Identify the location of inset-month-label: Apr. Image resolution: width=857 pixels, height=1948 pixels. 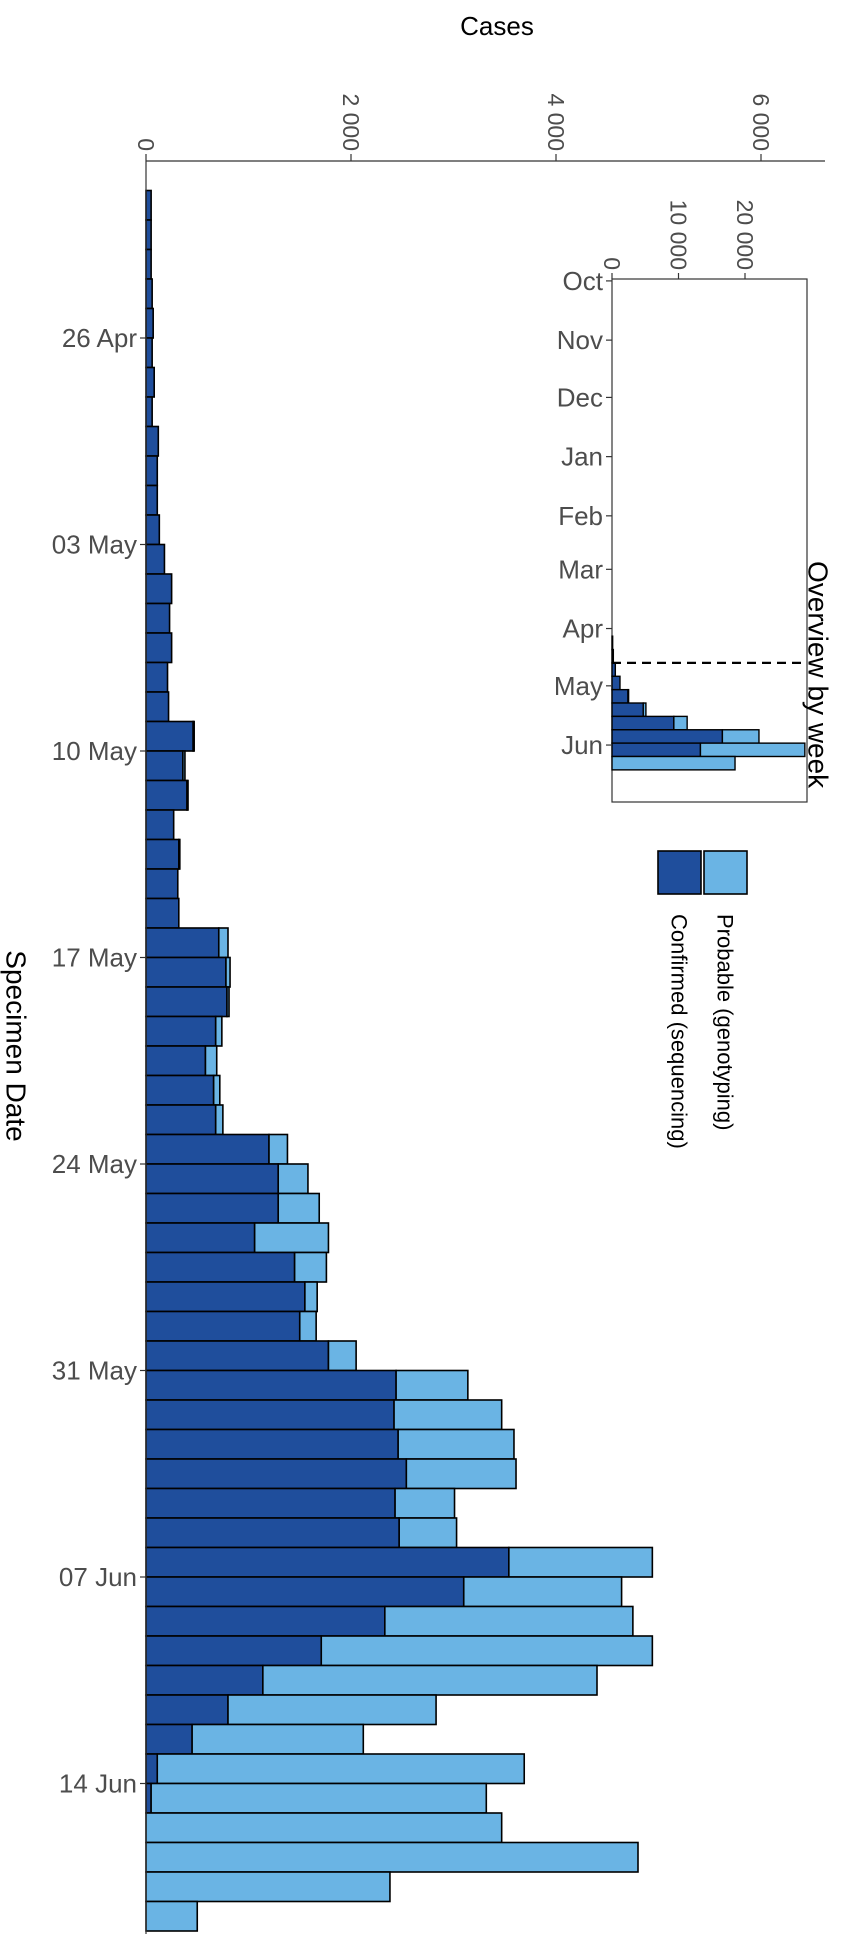
(583, 629).